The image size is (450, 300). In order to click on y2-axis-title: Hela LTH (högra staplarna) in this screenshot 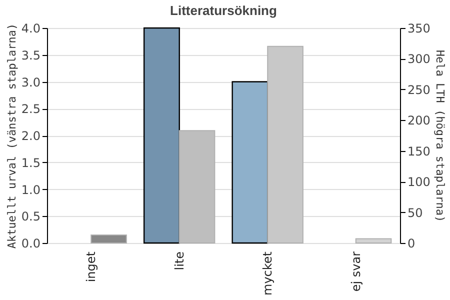, I will do `click(439, 136)`.